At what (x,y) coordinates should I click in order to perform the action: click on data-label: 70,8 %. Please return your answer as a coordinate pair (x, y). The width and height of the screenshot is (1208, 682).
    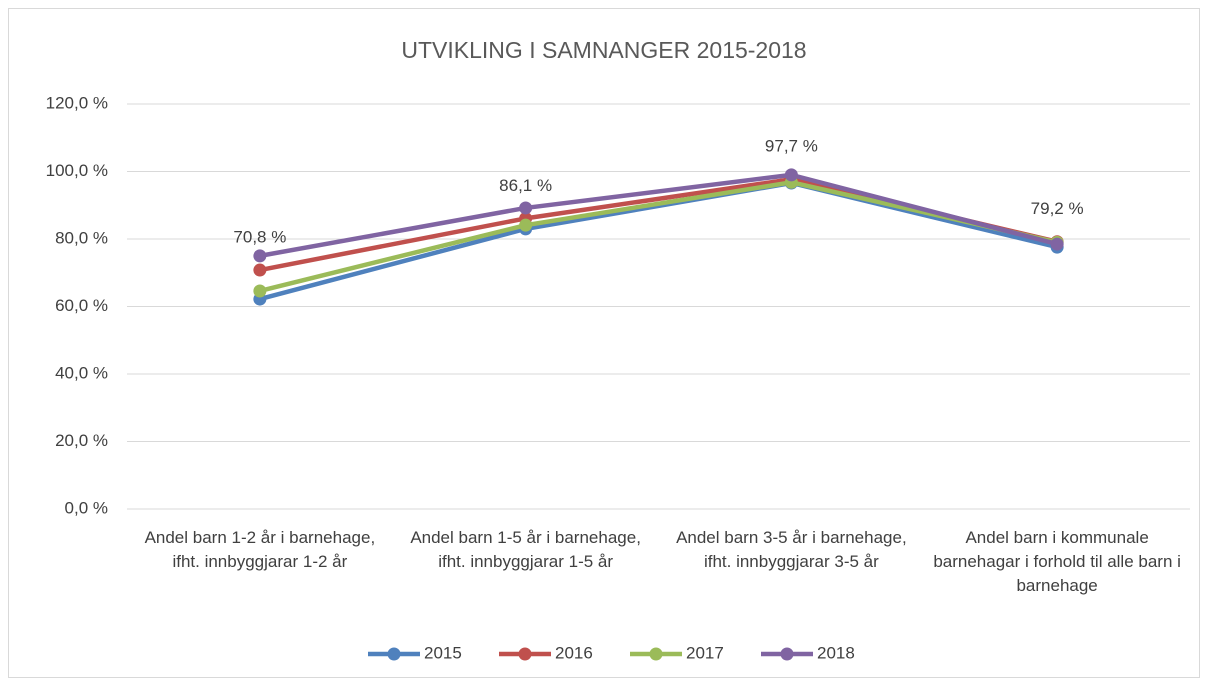
    Looking at the image, I should click on (259, 237).